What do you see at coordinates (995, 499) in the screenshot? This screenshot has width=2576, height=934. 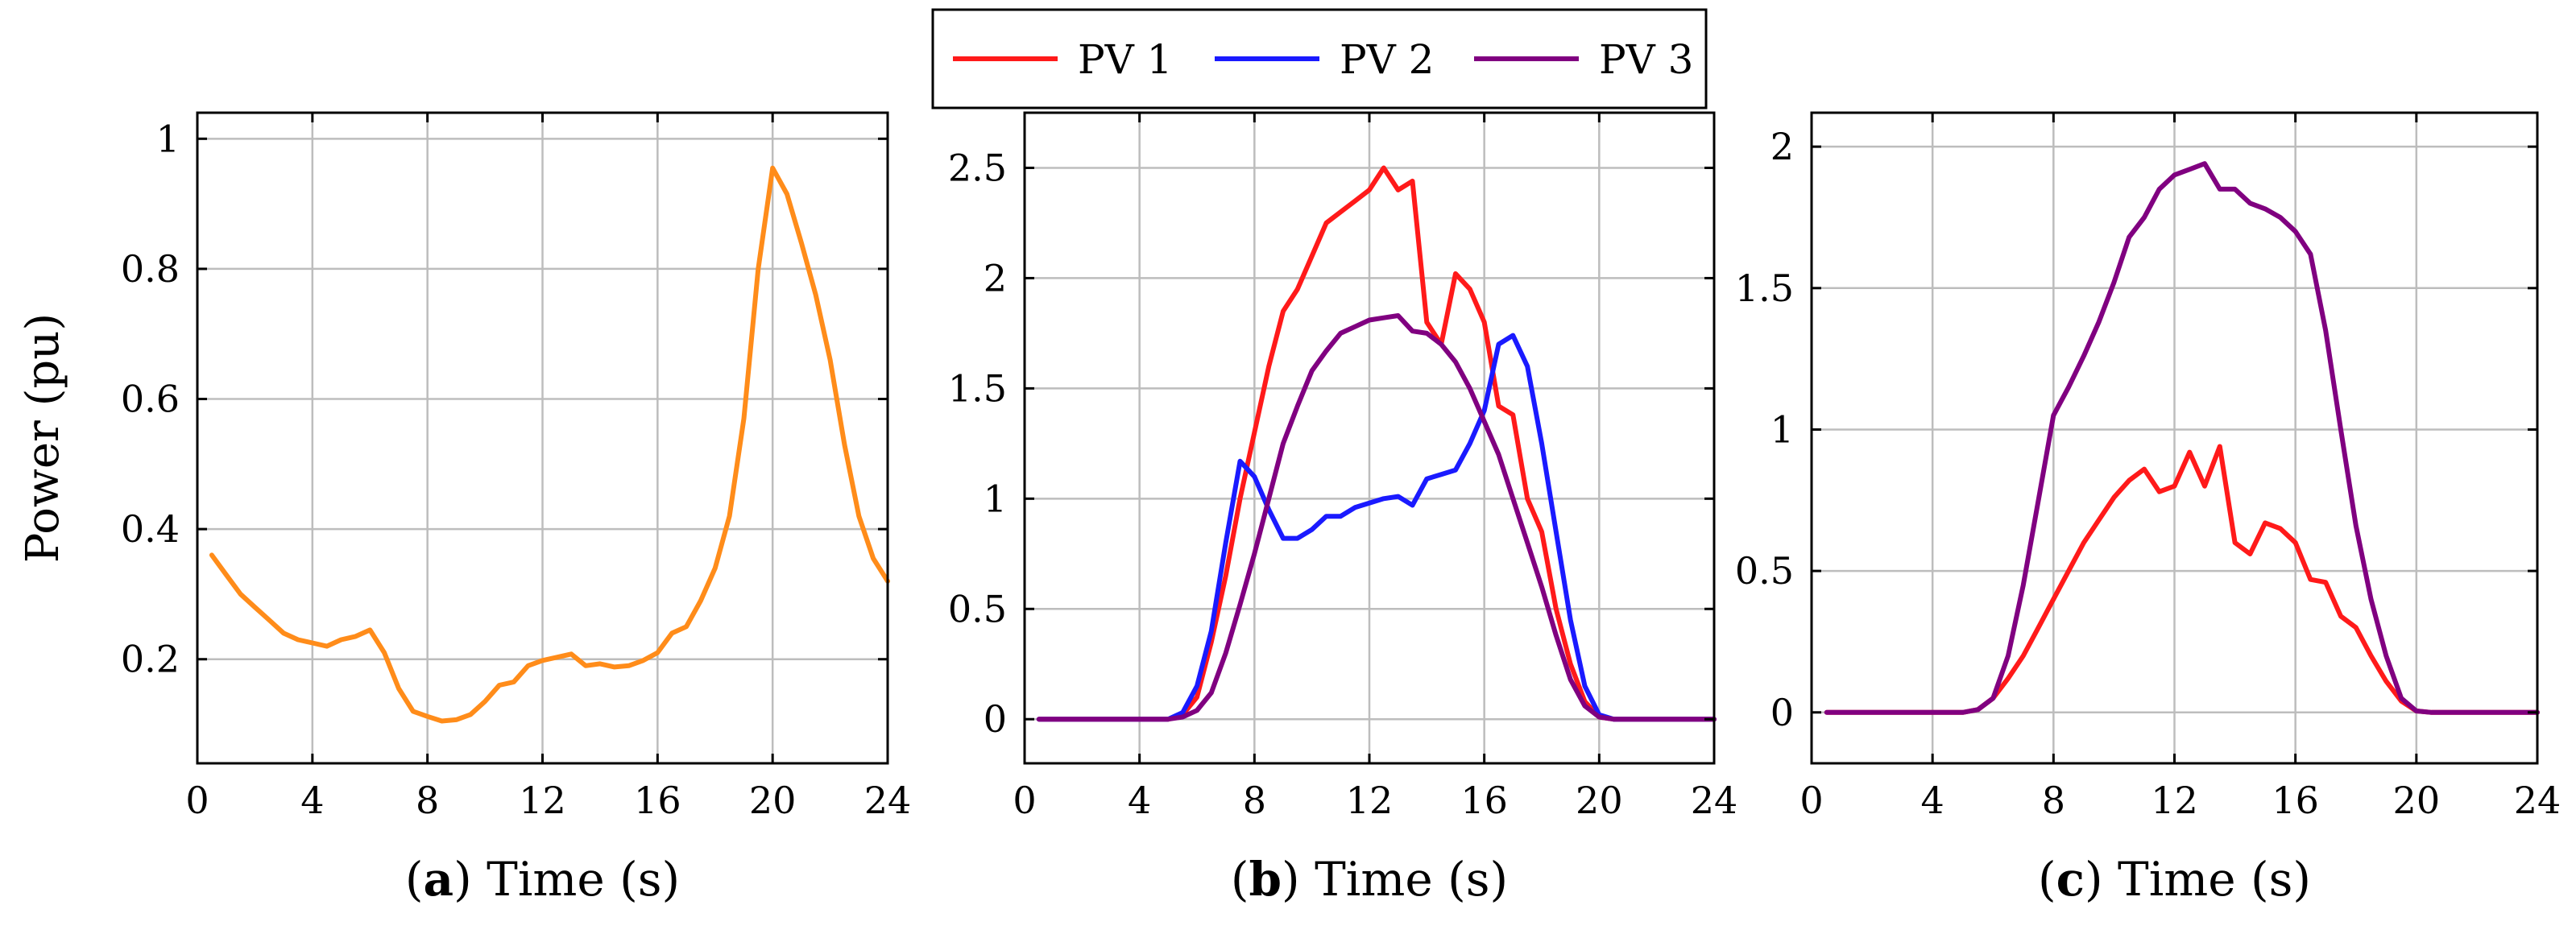 I see `panel-b-ytick-label: 1` at bounding box center [995, 499].